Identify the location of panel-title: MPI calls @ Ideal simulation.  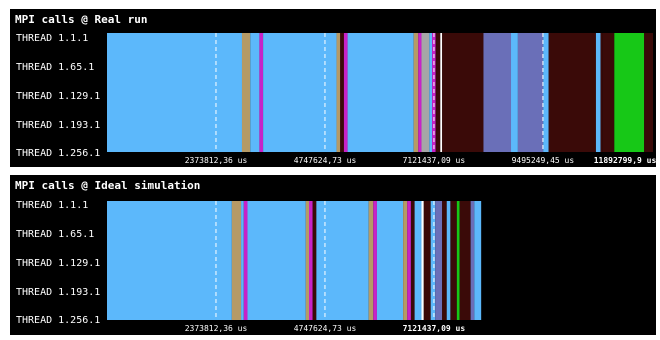
(108, 185).